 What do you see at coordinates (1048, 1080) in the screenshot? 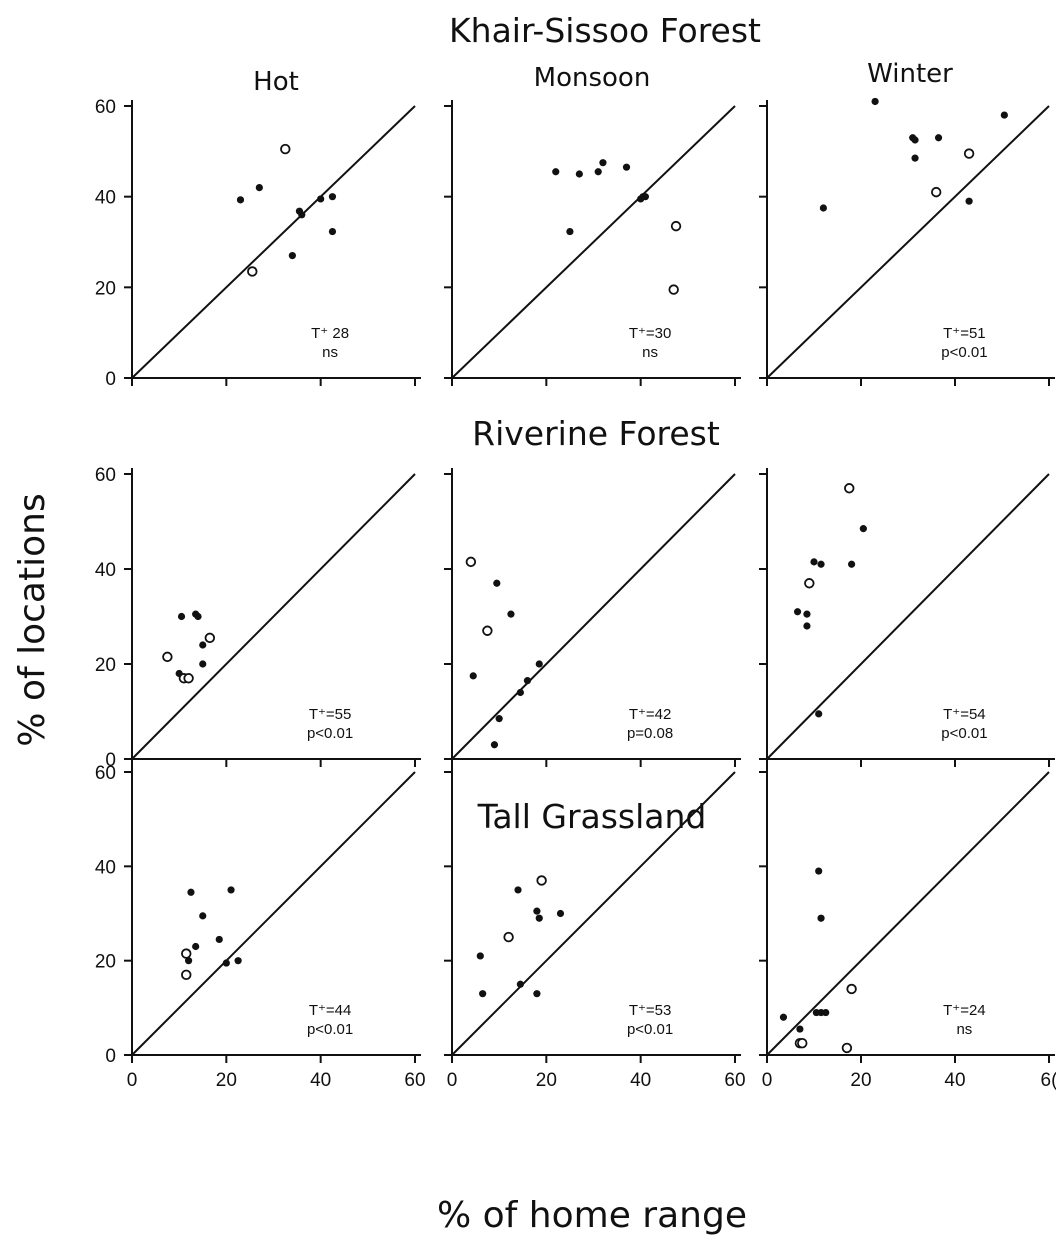
I see `x-tick-label: 6(` at bounding box center [1048, 1080].